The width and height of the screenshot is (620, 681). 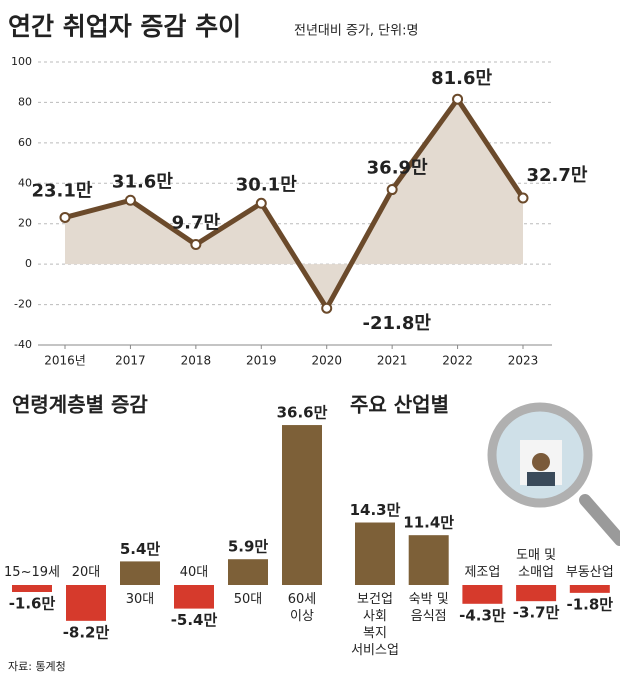 I want to click on category-label: 20대, so click(x=86, y=572).